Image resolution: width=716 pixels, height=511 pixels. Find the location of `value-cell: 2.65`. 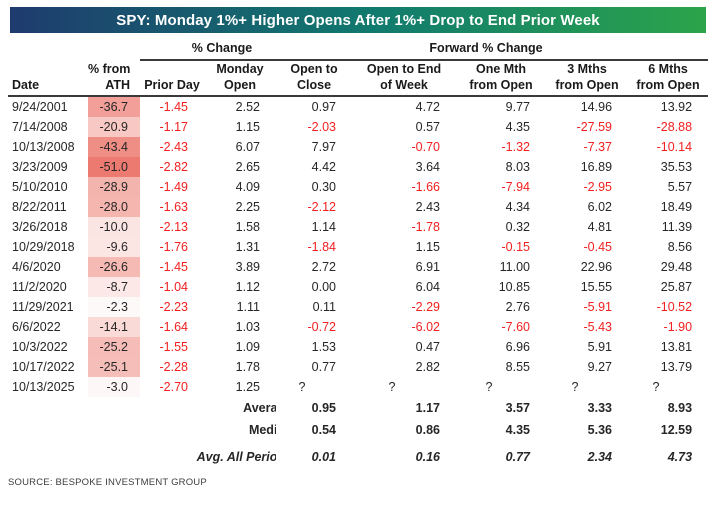

value-cell: 2.65 is located at coordinates (247, 167).